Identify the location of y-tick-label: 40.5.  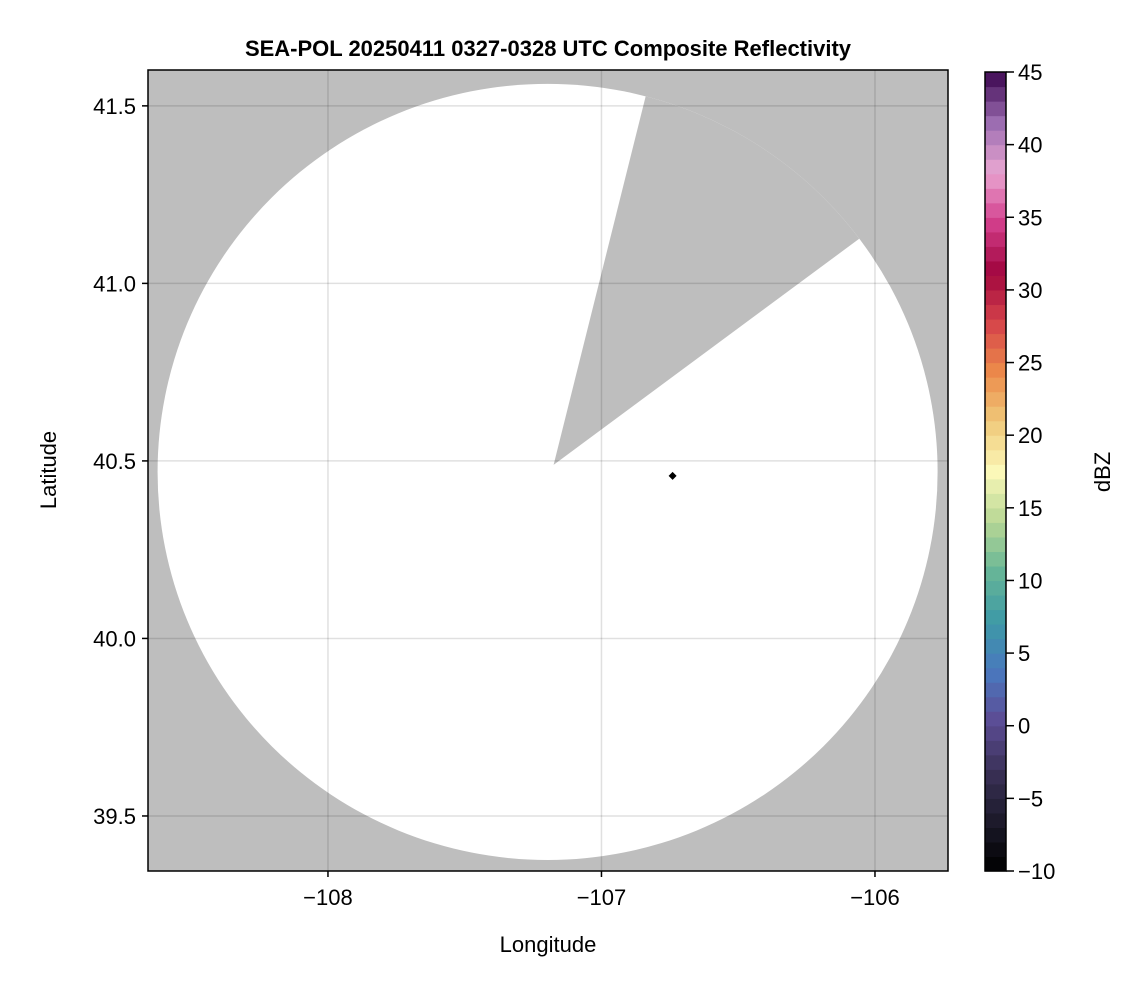
(114, 461).